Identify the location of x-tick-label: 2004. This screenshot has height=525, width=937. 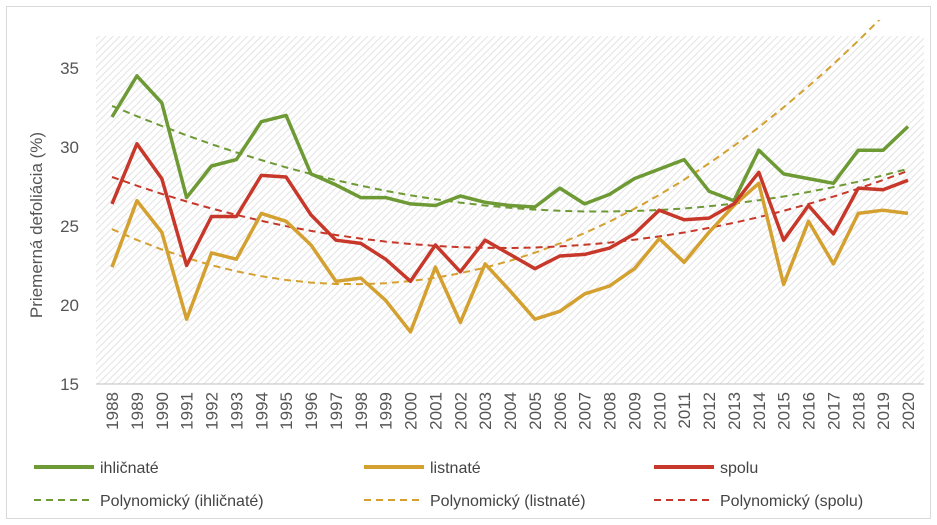
(510, 411).